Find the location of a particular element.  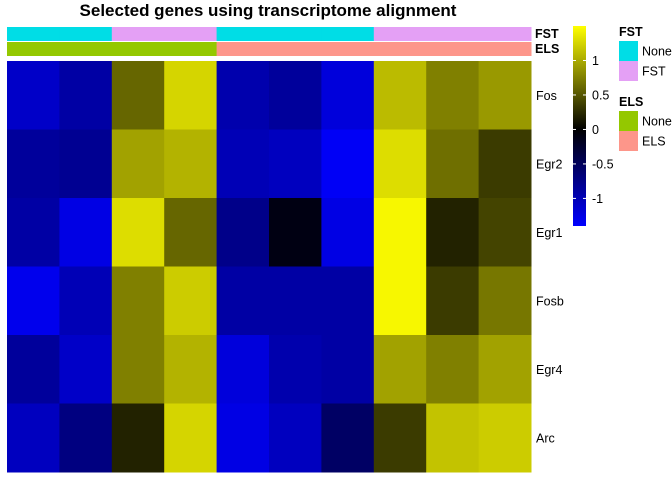

legend-label-els-none: None is located at coordinates (657, 122).